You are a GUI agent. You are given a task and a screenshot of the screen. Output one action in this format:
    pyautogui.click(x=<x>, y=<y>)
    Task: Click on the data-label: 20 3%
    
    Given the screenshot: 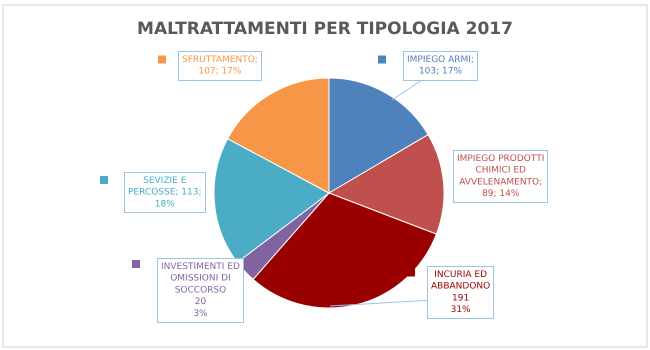 What is the action you would take?
    pyautogui.click(x=200, y=308)
    